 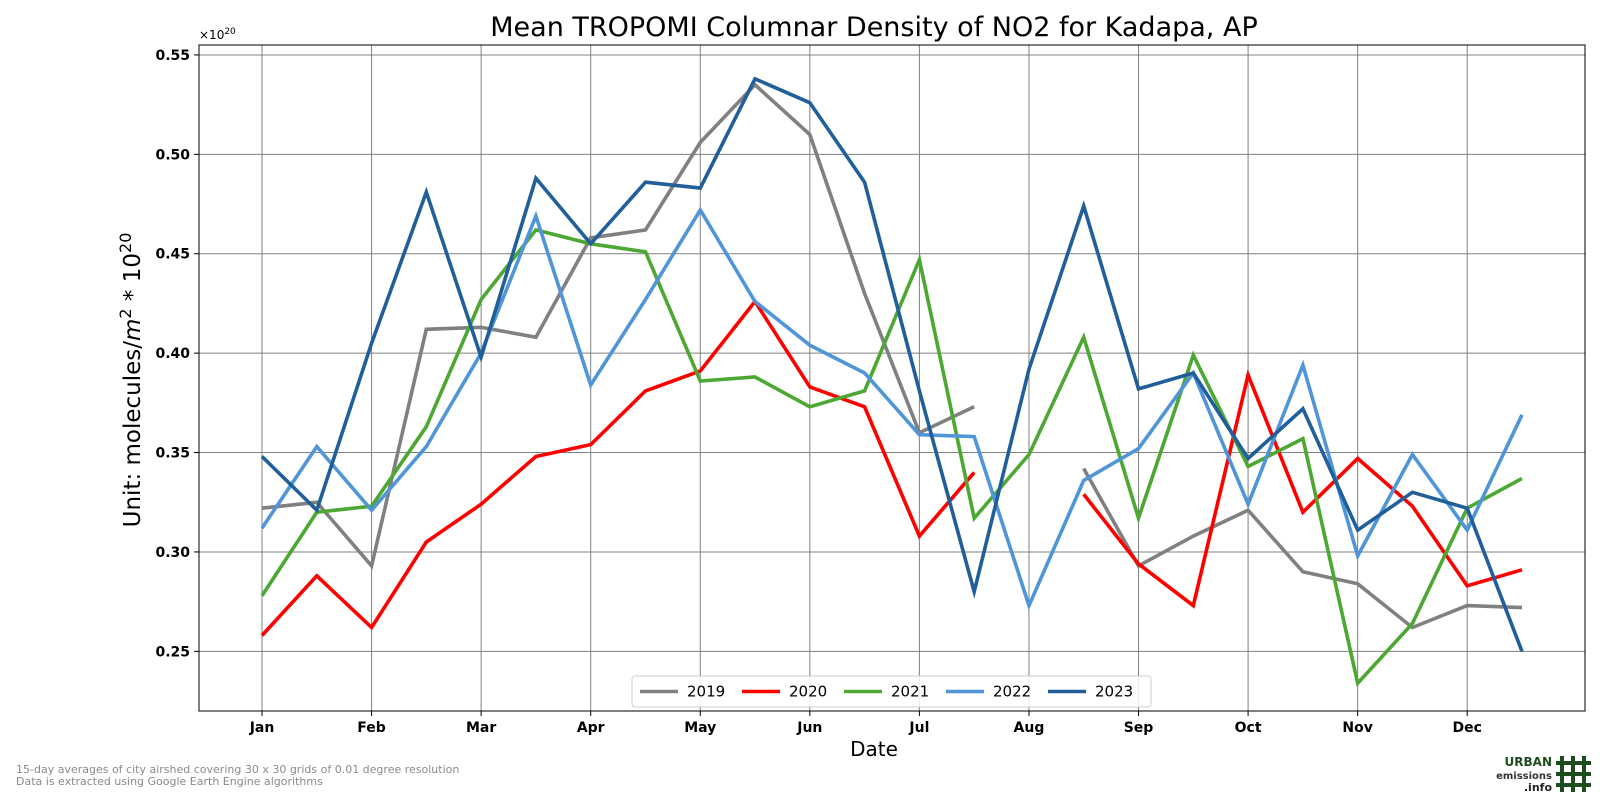 I want to click on x-tick-label: Jan, so click(x=262, y=728).